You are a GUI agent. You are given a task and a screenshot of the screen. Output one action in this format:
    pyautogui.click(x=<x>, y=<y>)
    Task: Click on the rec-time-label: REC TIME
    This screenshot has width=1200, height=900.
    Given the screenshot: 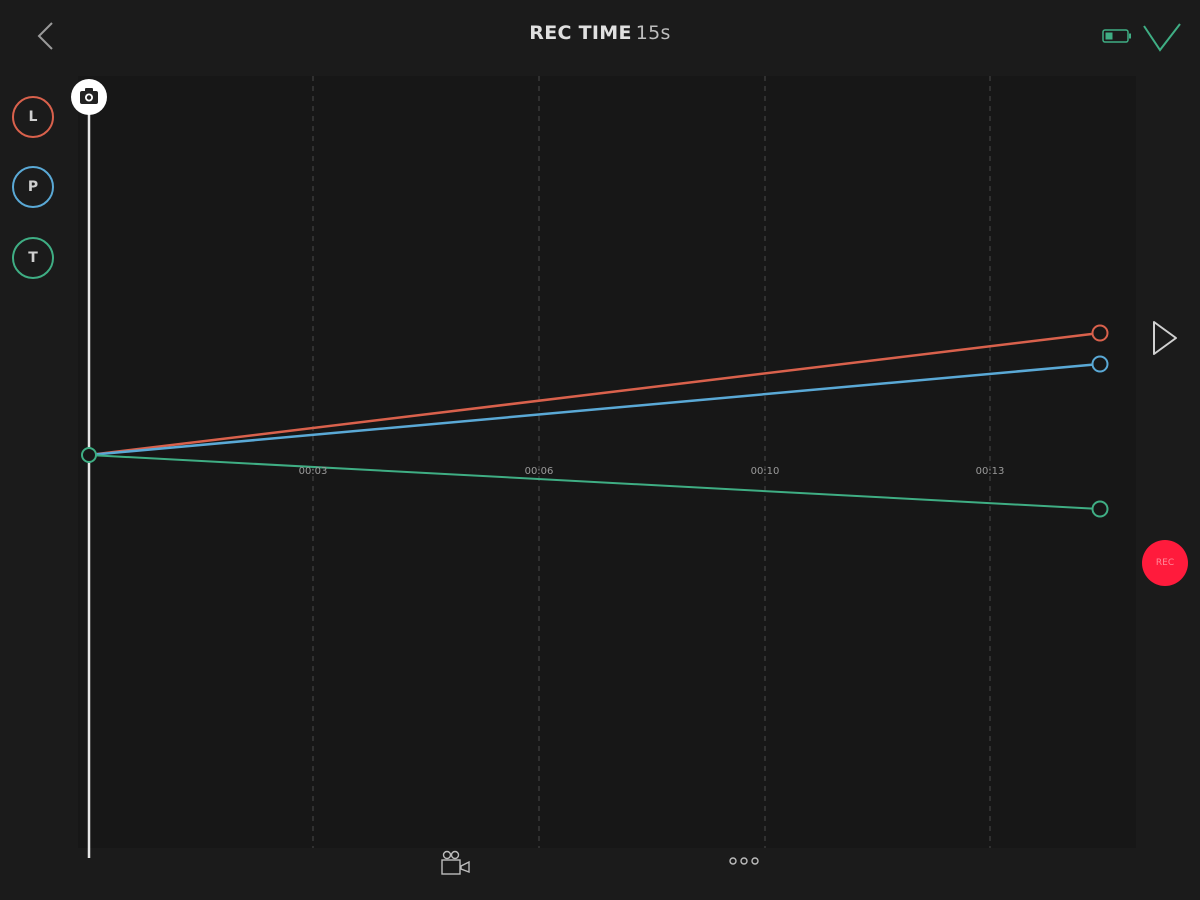 What is the action you would take?
    pyautogui.click(x=580, y=33)
    